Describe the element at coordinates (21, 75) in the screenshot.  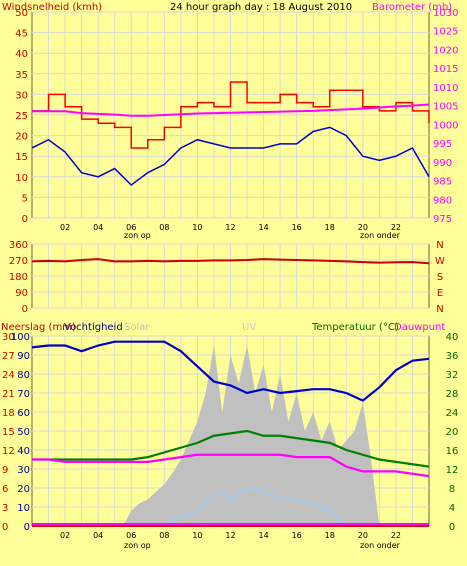
I see `wind-tick-label: 35` at that location.